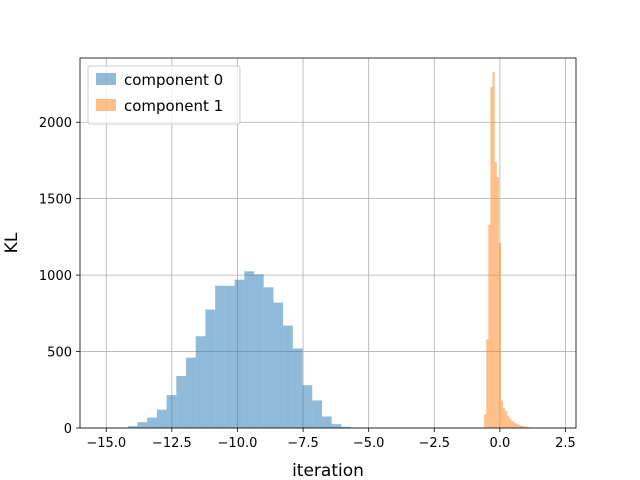 The height and width of the screenshot is (480, 640). Describe the element at coordinates (434, 443) in the screenshot. I see `x-tick-label: −2.5` at that location.